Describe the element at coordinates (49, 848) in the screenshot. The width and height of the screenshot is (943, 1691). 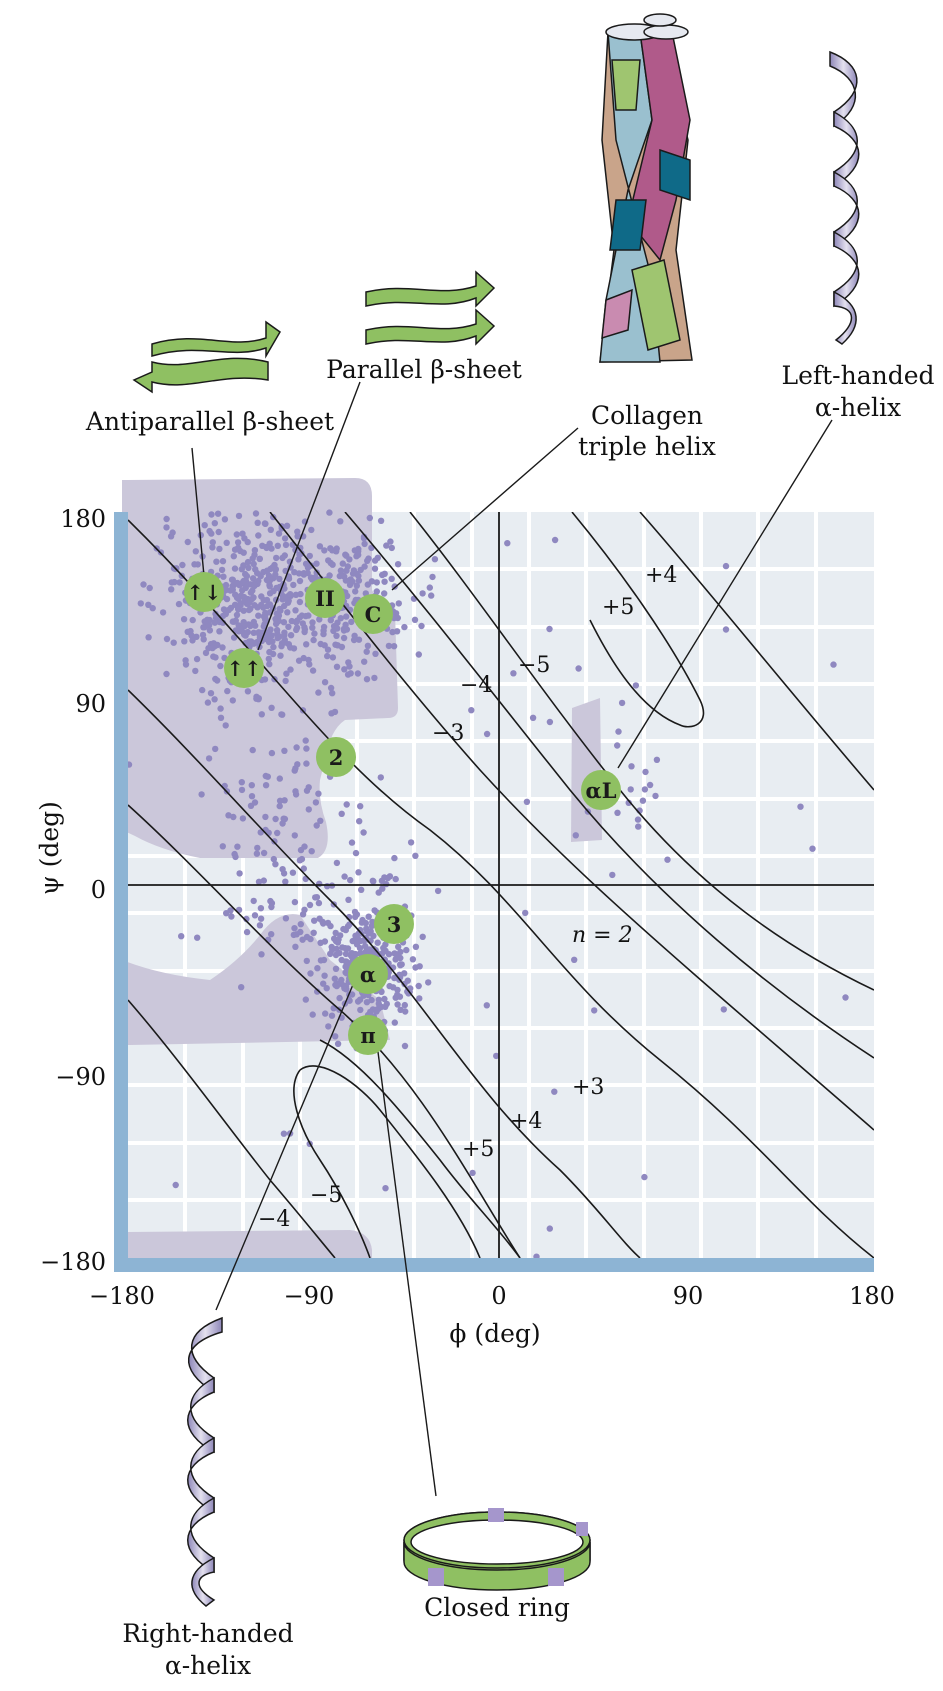
I see `y-axis-title: ψ (deg)` at that location.